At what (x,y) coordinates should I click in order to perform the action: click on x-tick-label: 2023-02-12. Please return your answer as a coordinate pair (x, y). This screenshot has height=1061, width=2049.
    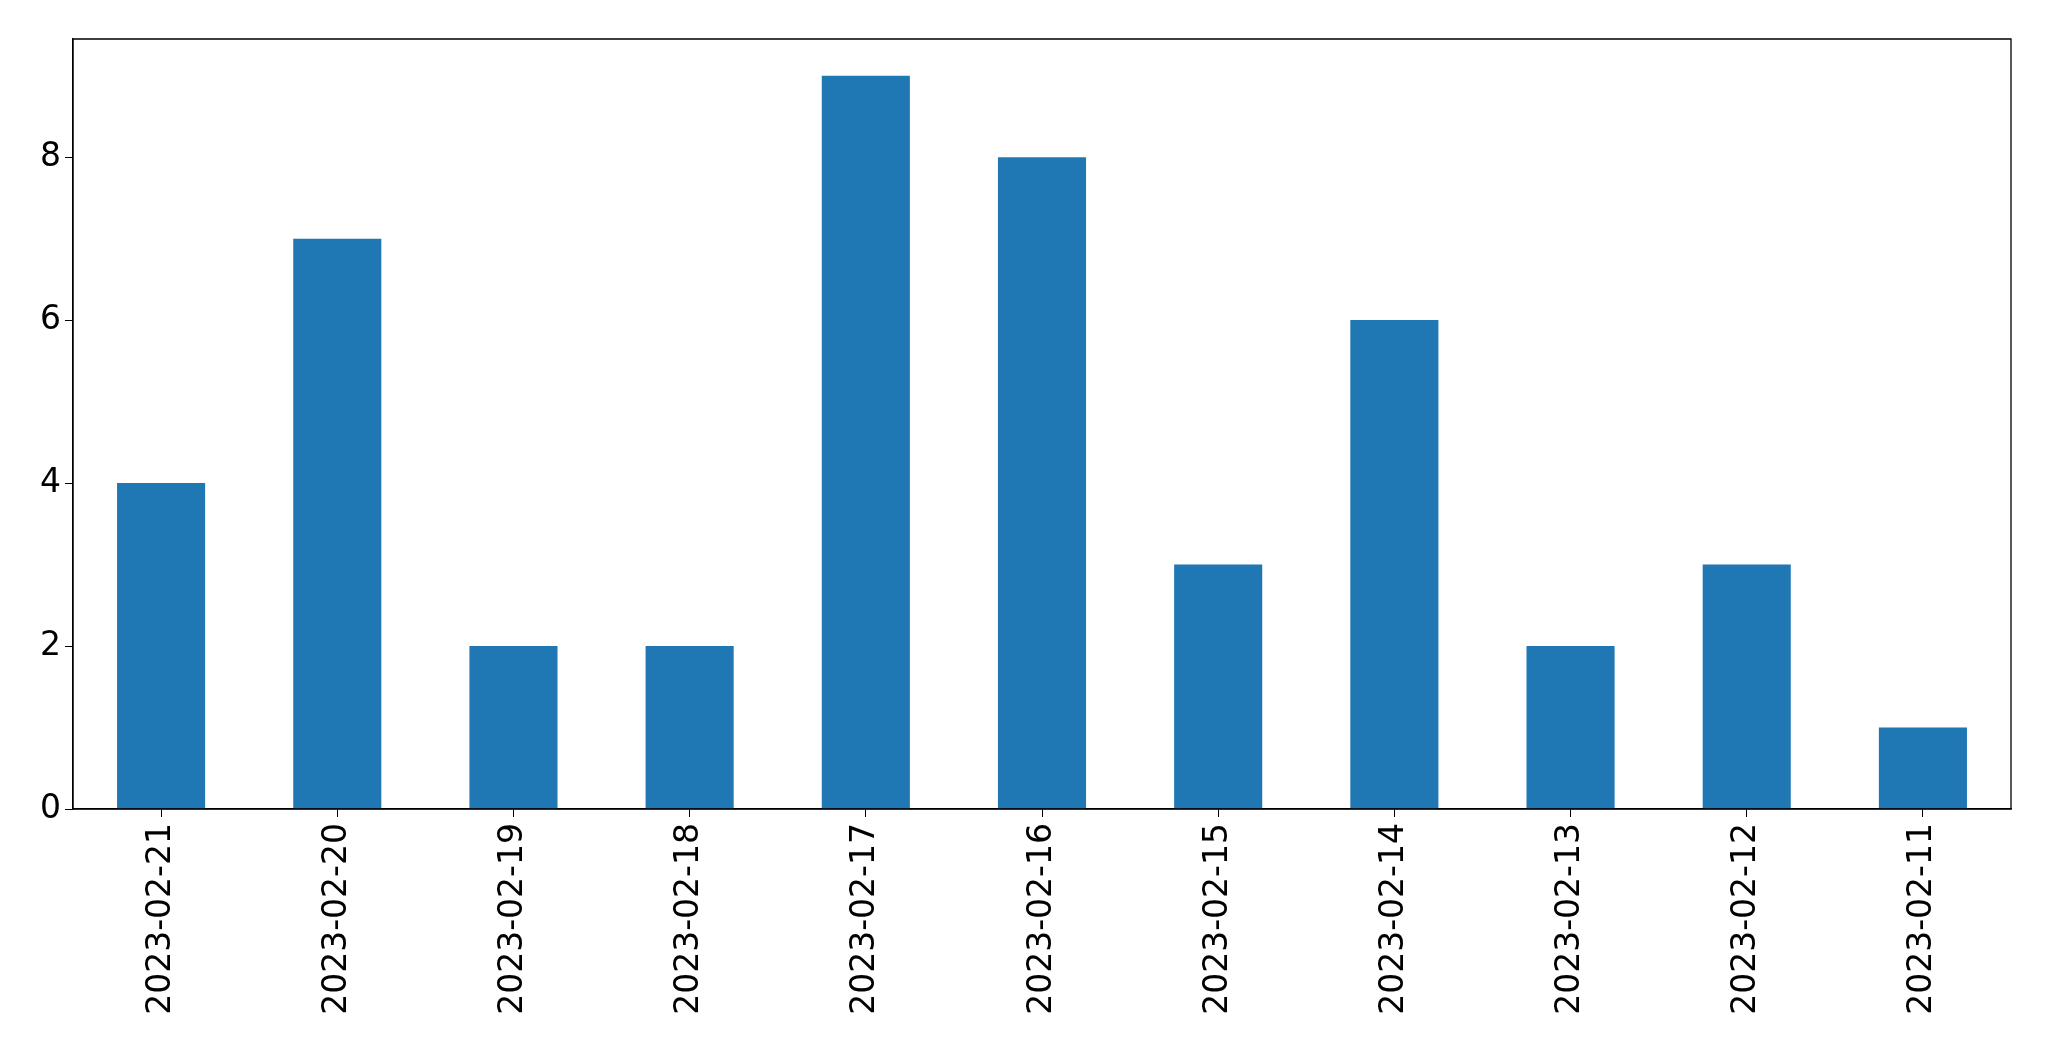
    Looking at the image, I should click on (1744, 919).